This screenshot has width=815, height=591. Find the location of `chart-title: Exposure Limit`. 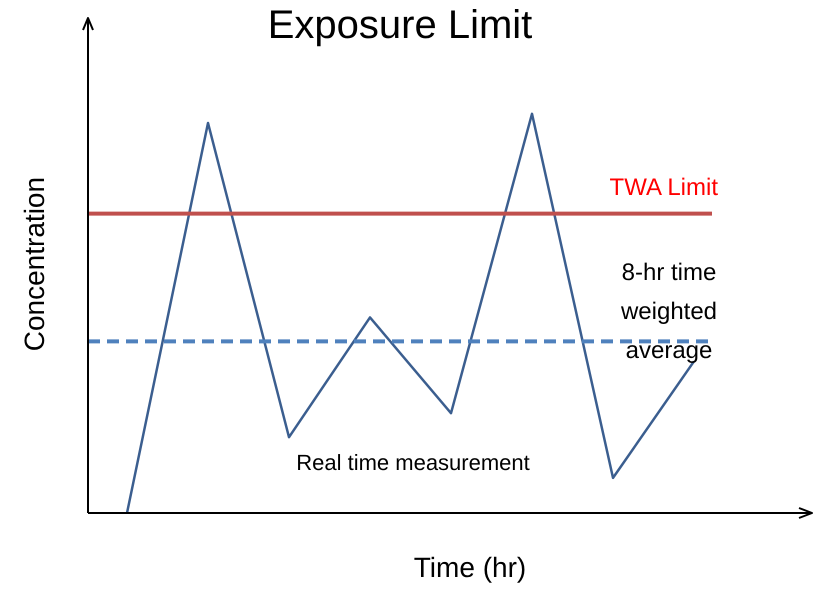

chart-title: Exposure Limit is located at coordinates (400, 25).